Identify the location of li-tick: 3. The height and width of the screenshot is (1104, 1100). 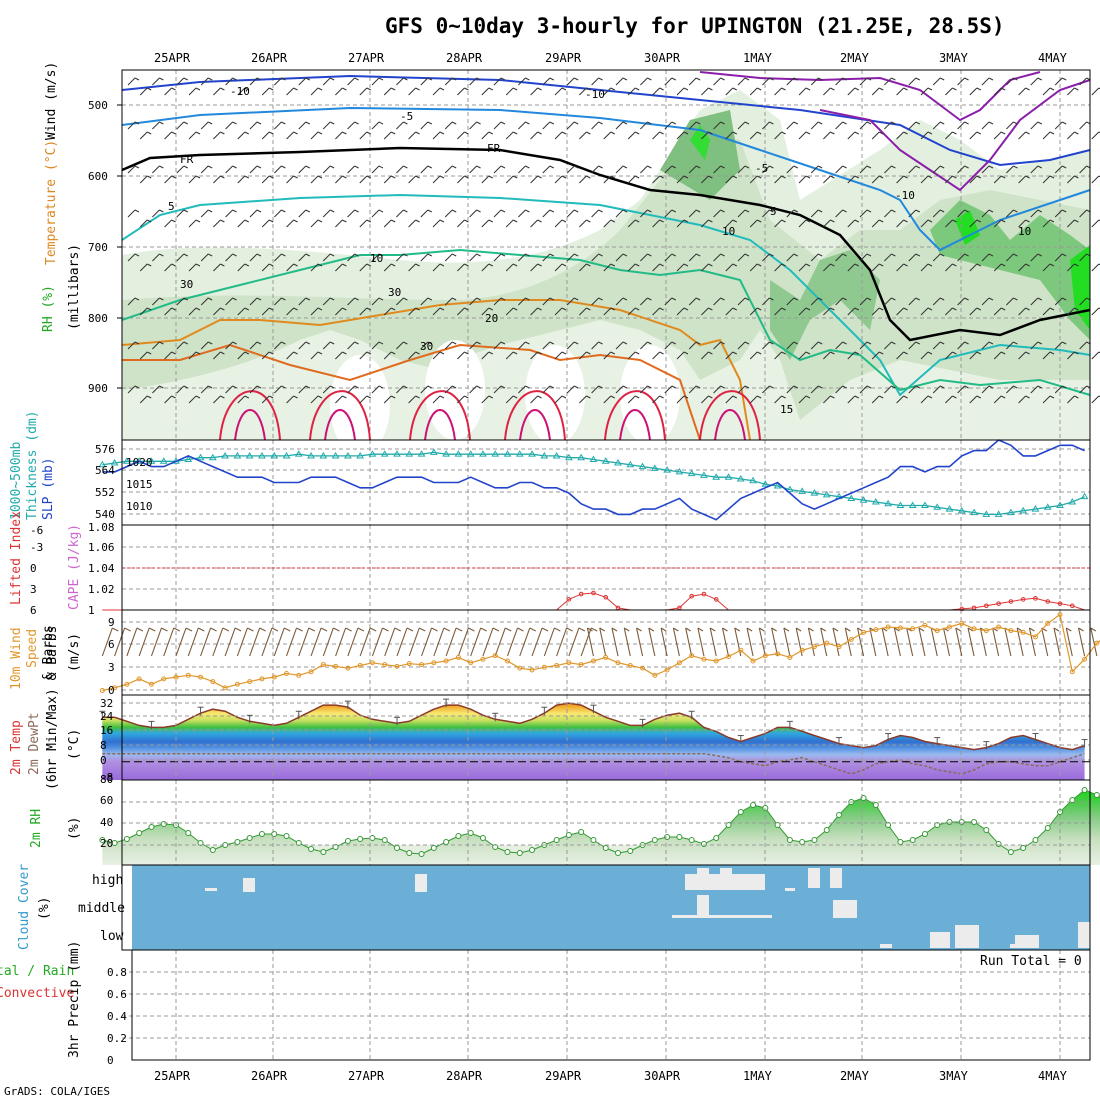
(33, 589).